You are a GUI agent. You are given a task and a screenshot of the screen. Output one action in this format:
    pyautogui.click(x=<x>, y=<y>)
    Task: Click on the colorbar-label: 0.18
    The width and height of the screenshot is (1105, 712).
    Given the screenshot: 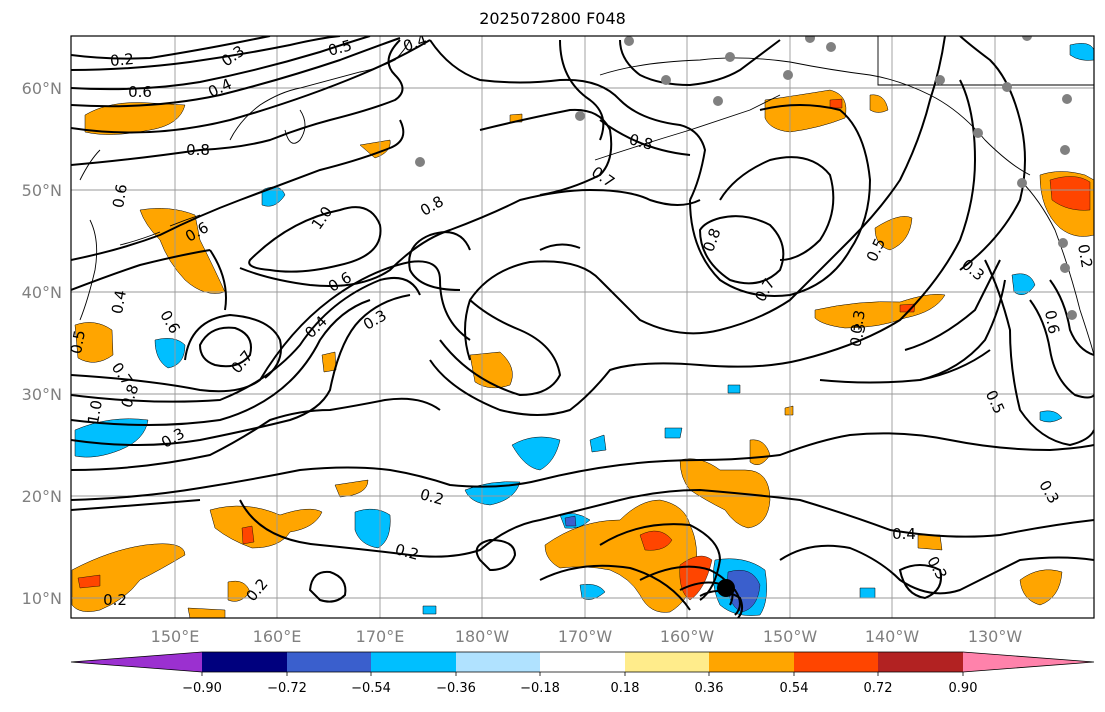 What is the action you would take?
    pyautogui.click(x=625, y=688)
    